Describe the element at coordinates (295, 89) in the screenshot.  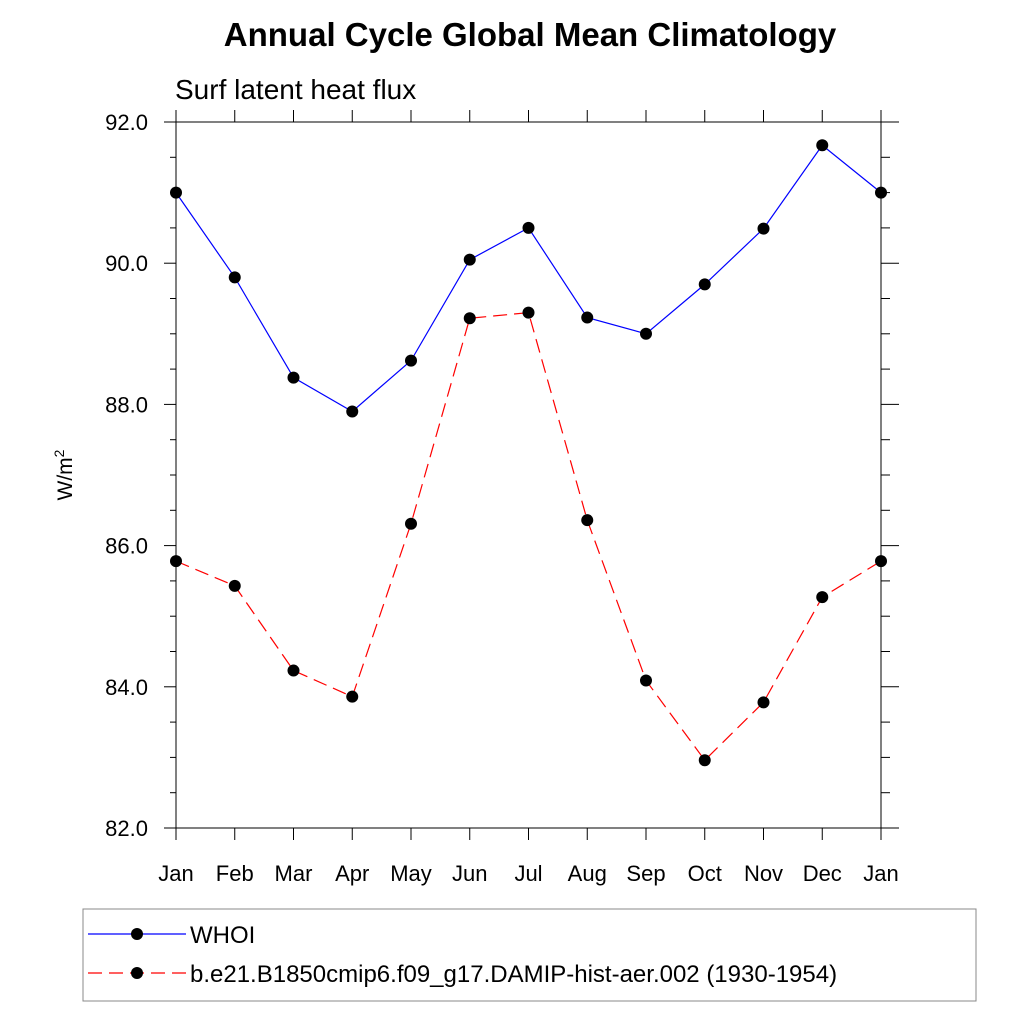
I see `chart-subtitle: Surf latent heat flux` at that location.